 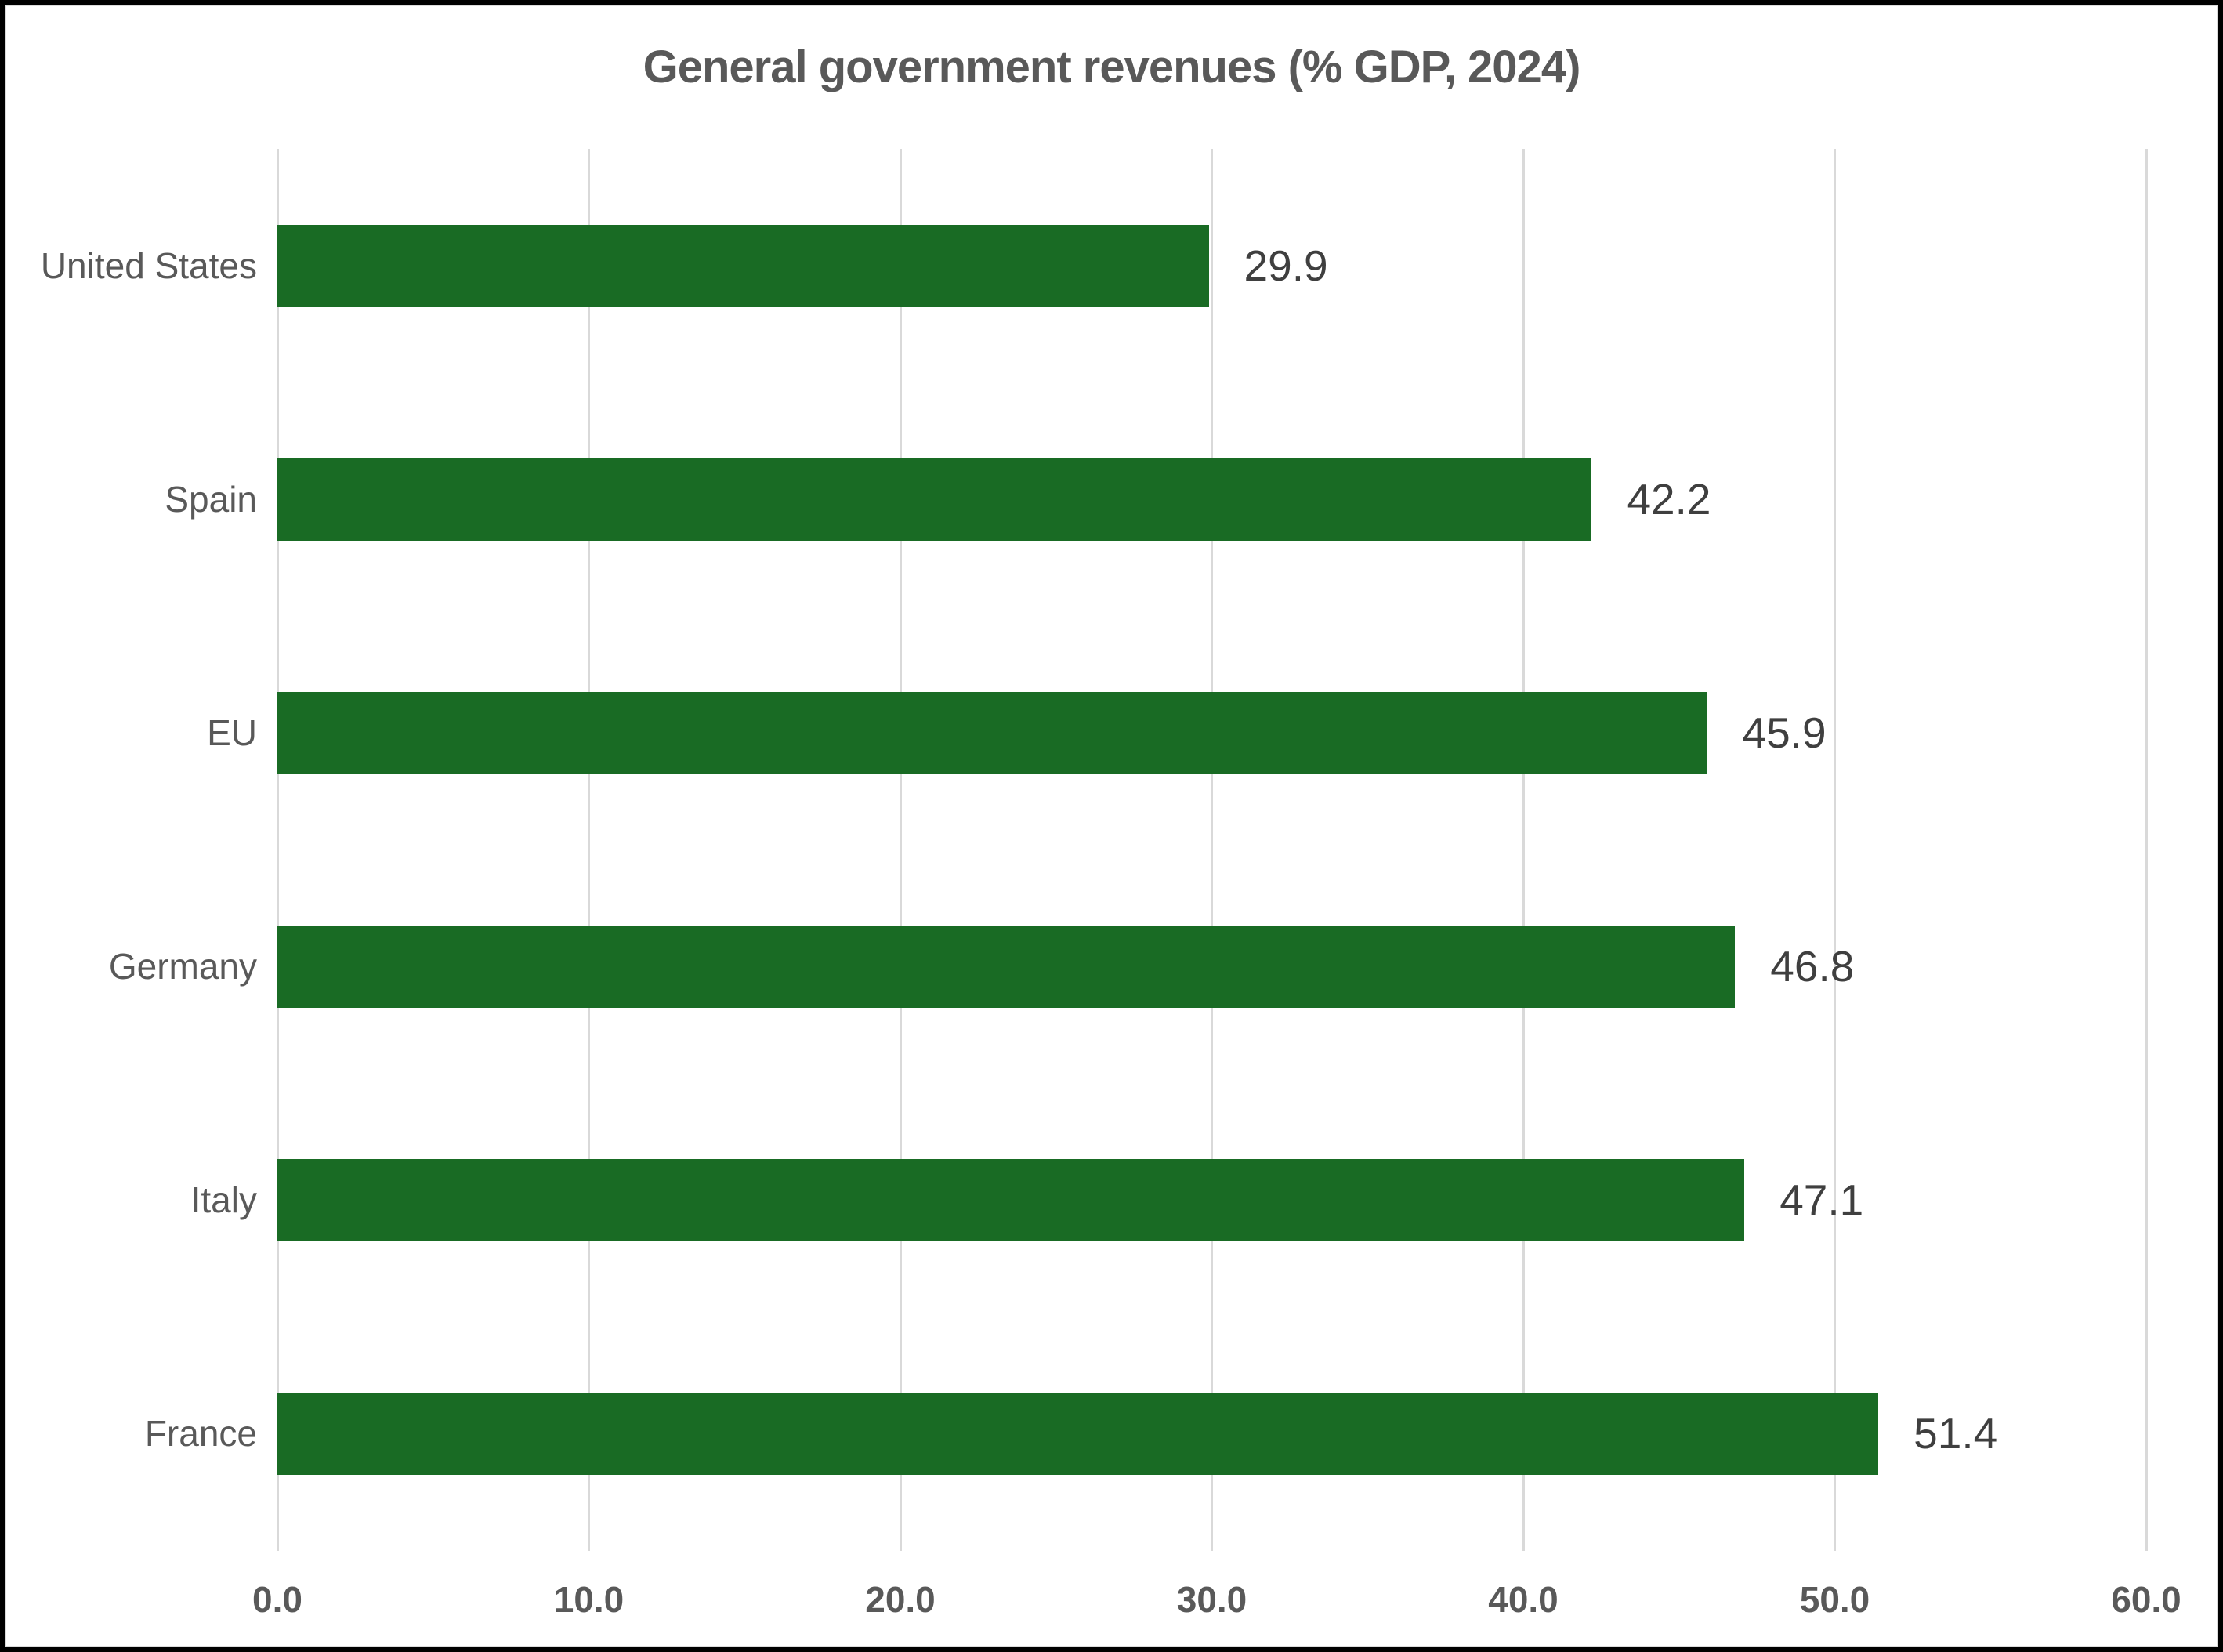 What do you see at coordinates (1955, 1433) in the screenshot?
I see `value-label: 51.4` at bounding box center [1955, 1433].